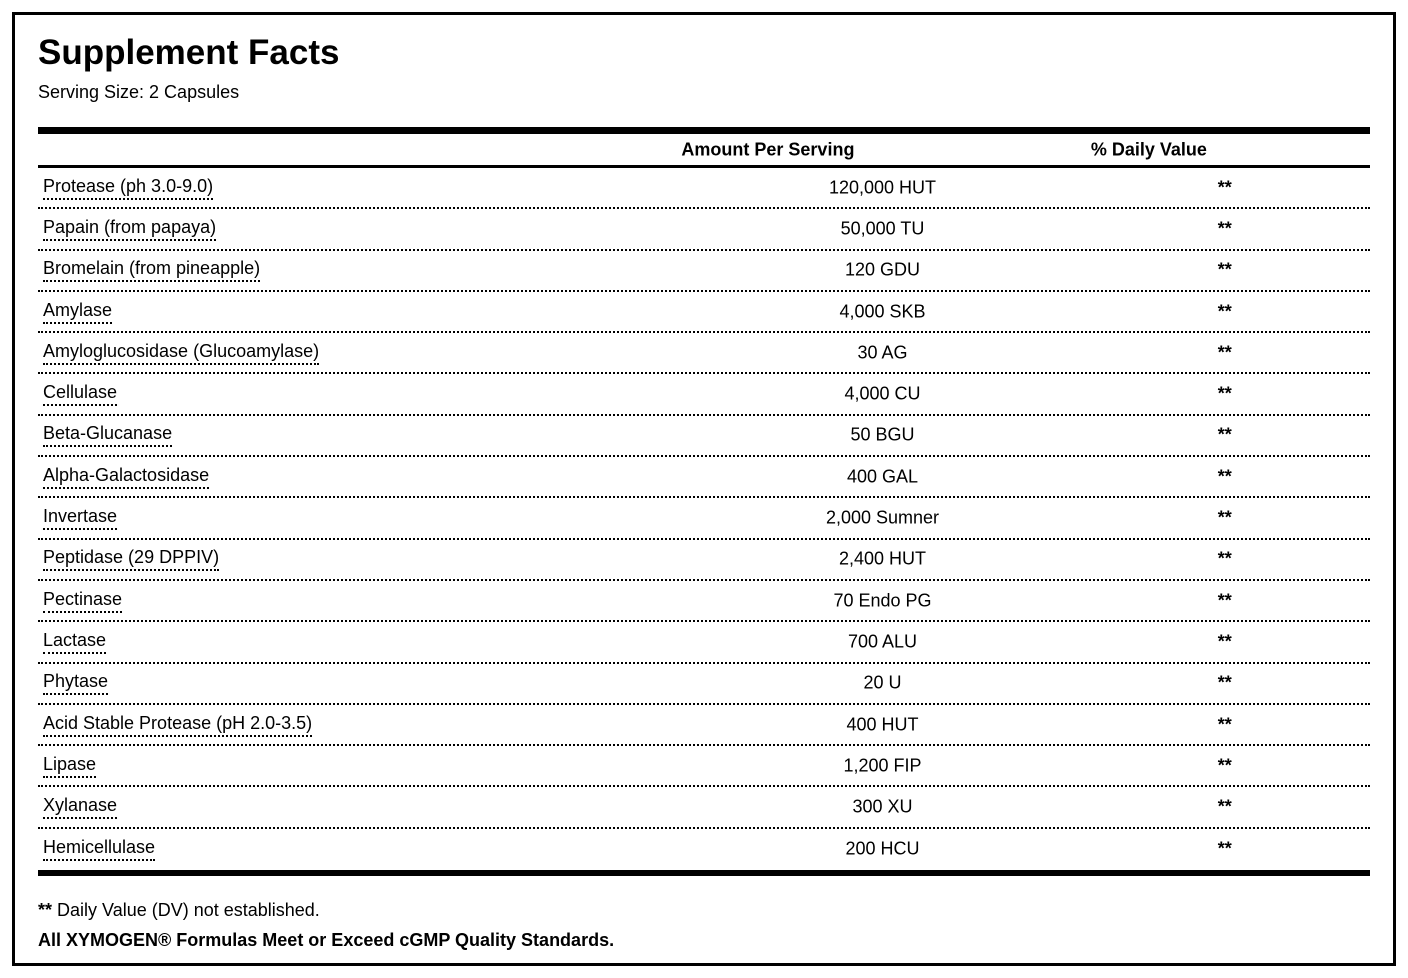 The image size is (1408, 978). What do you see at coordinates (704, 684) in the screenshot?
I see `table-row: Phytase 20 U **` at bounding box center [704, 684].